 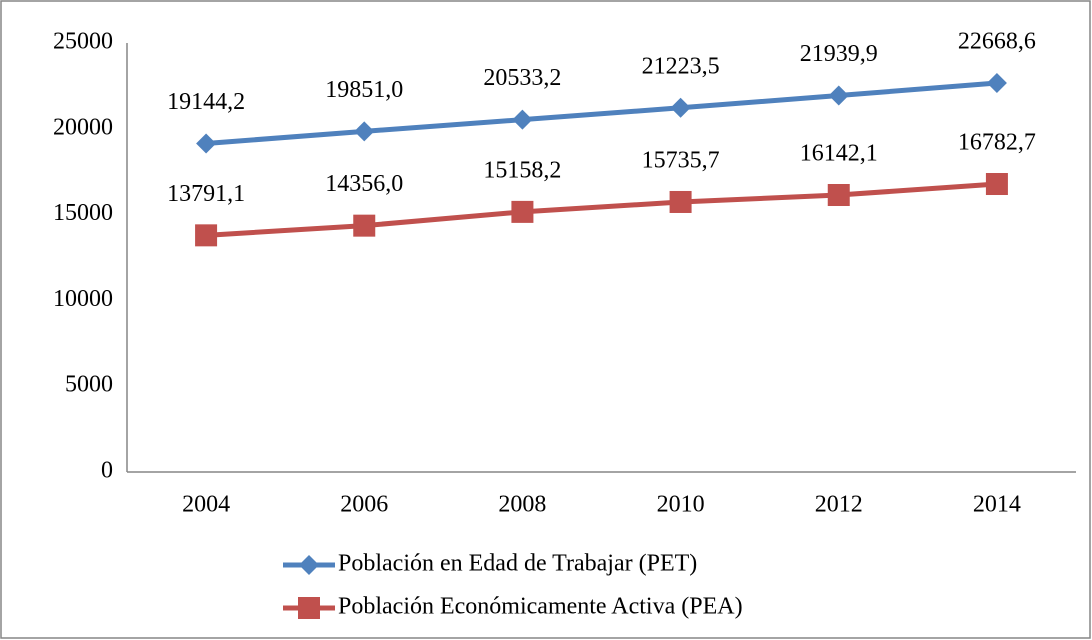 I want to click on data-label: 20533,2, so click(x=522, y=78).